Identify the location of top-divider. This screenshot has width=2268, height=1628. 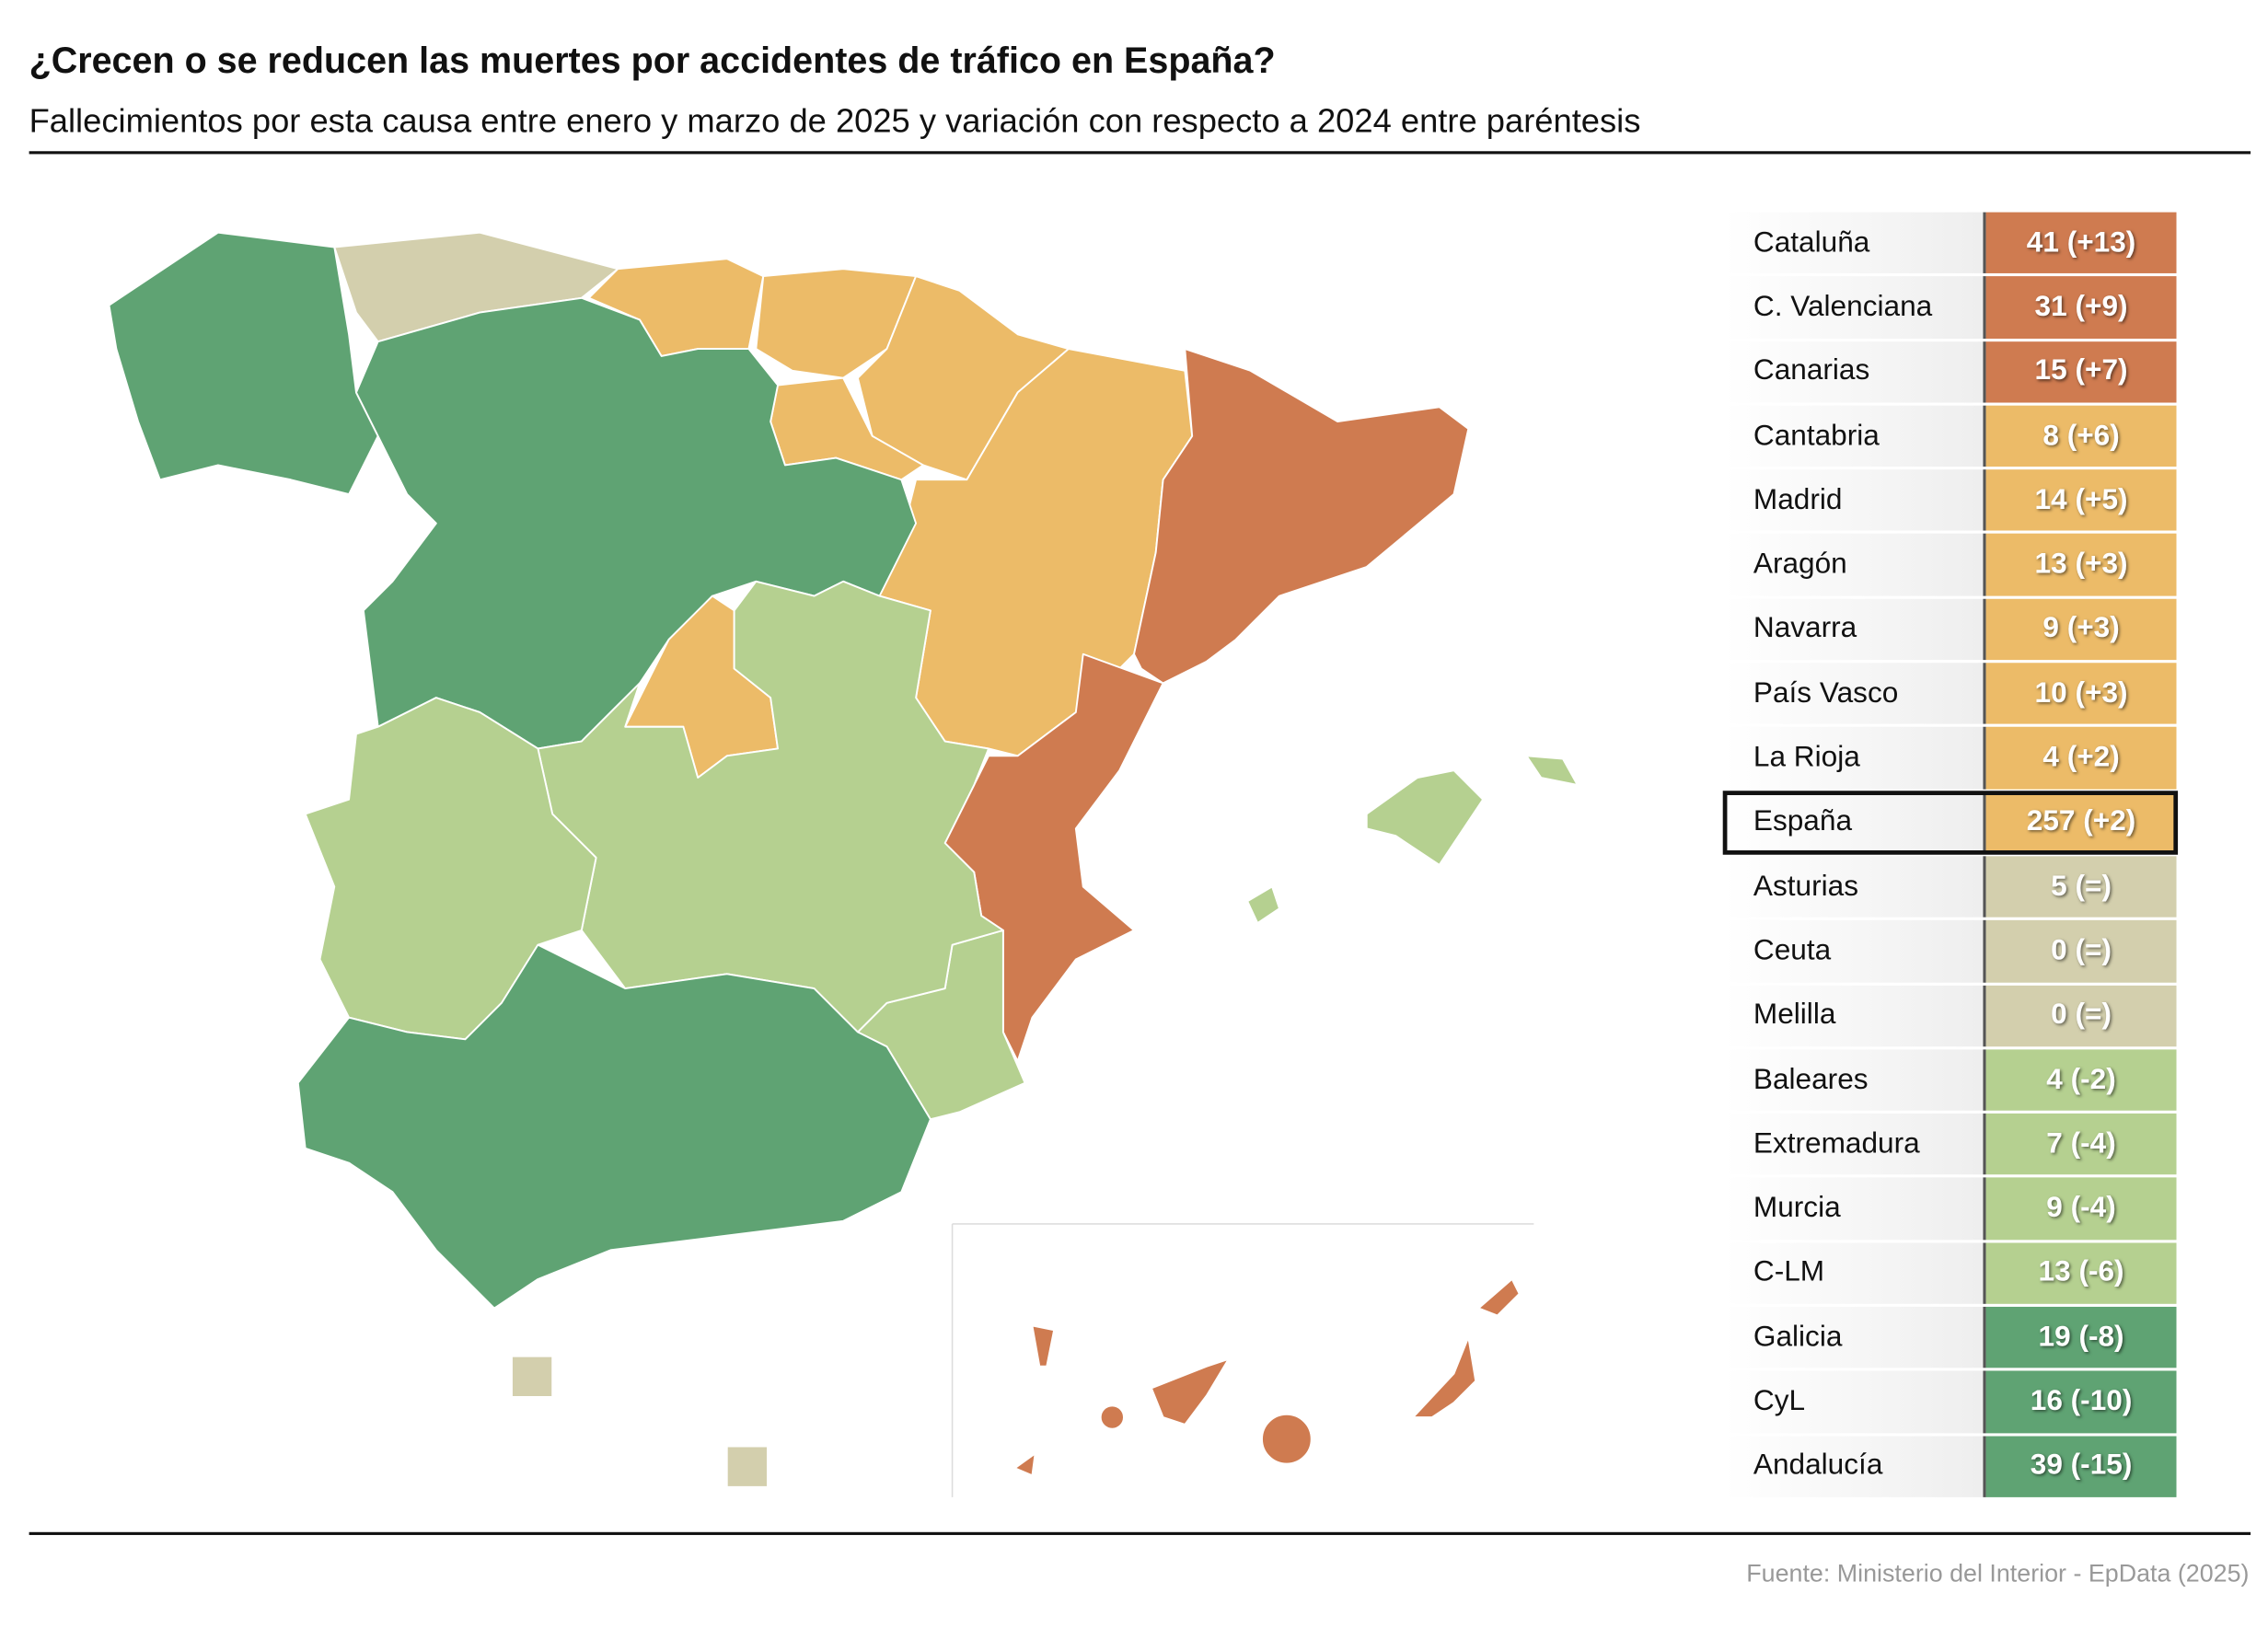
(1140, 153).